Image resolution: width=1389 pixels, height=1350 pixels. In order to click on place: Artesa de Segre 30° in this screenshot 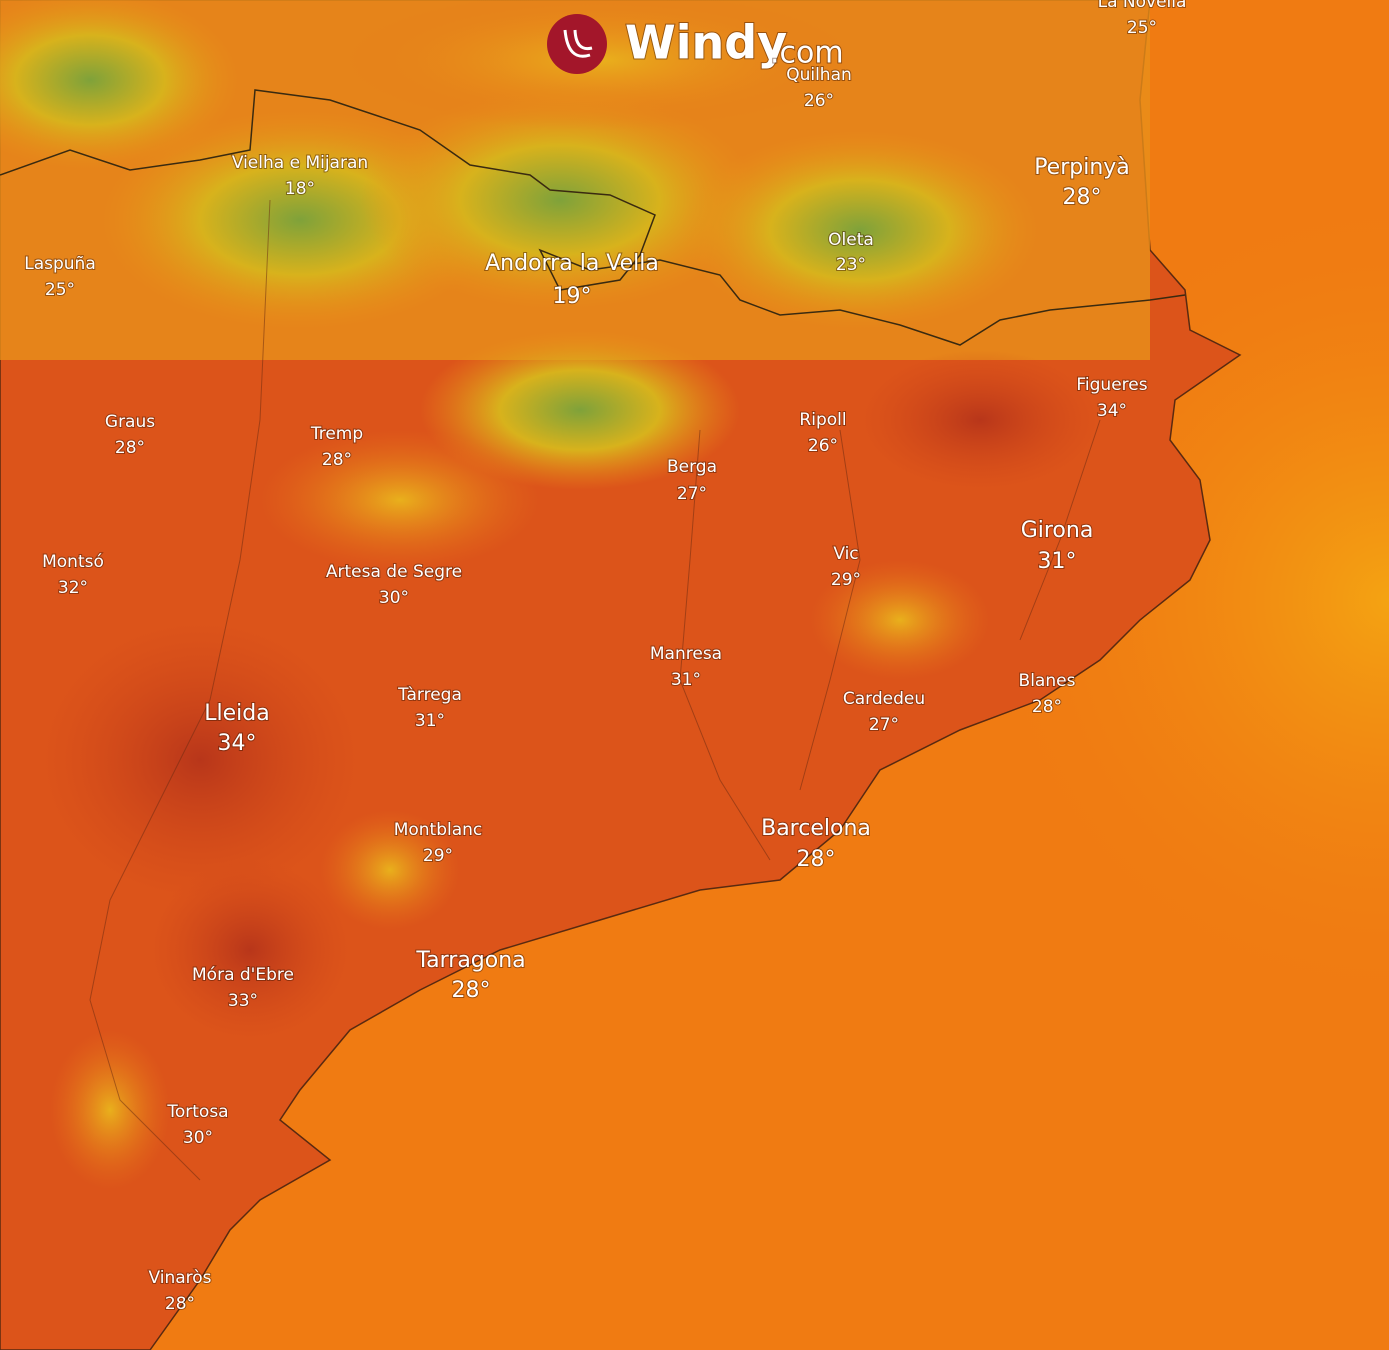, I will do `click(394, 585)`.